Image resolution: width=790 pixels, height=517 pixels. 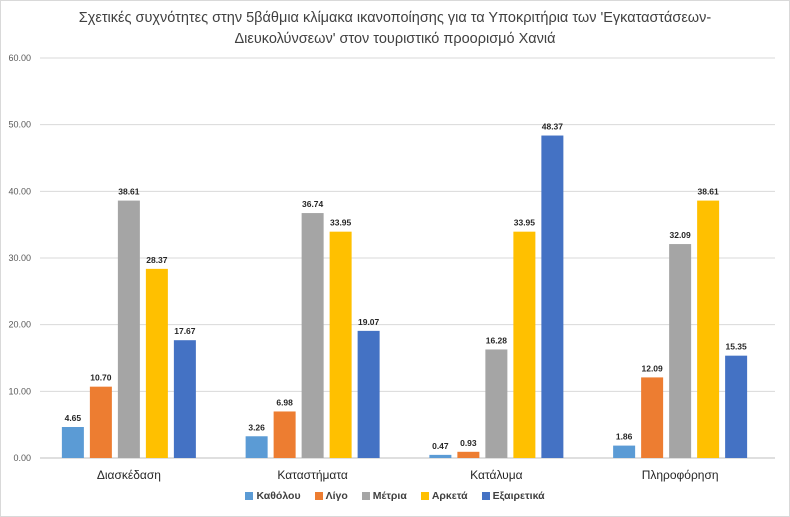 What do you see at coordinates (680, 475) in the screenshot?
I see `category-label: Πληροφόρηση` at bounding box center [680, 475].